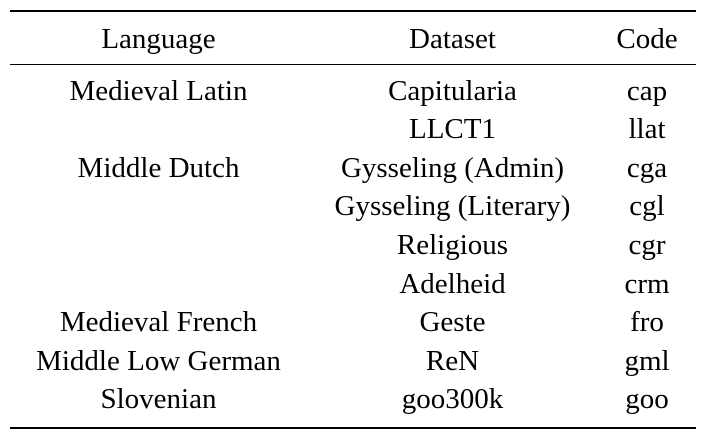 The height and width of the screenshot is (438, 706). I want to click on cell-dataset: Adelheid, so click(452, 283).